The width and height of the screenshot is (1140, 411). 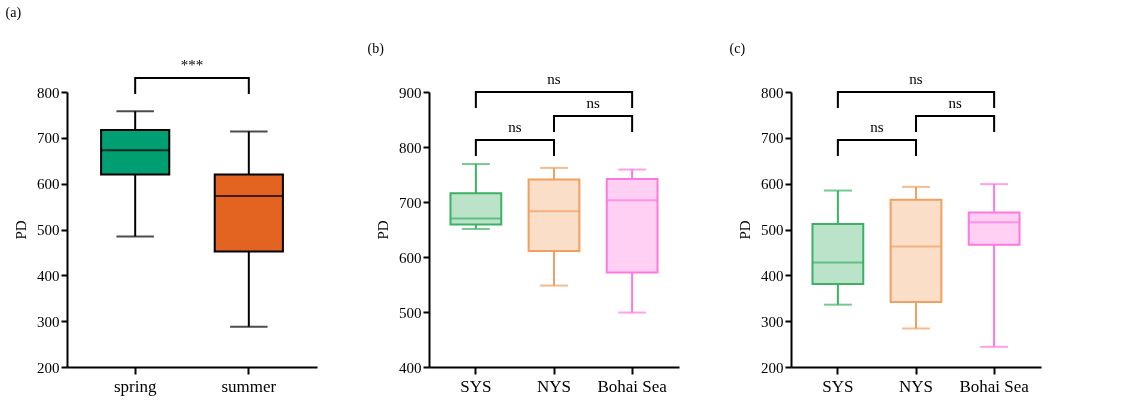 I want to click on y-tick-label: 900, so click(x=410, y=92).